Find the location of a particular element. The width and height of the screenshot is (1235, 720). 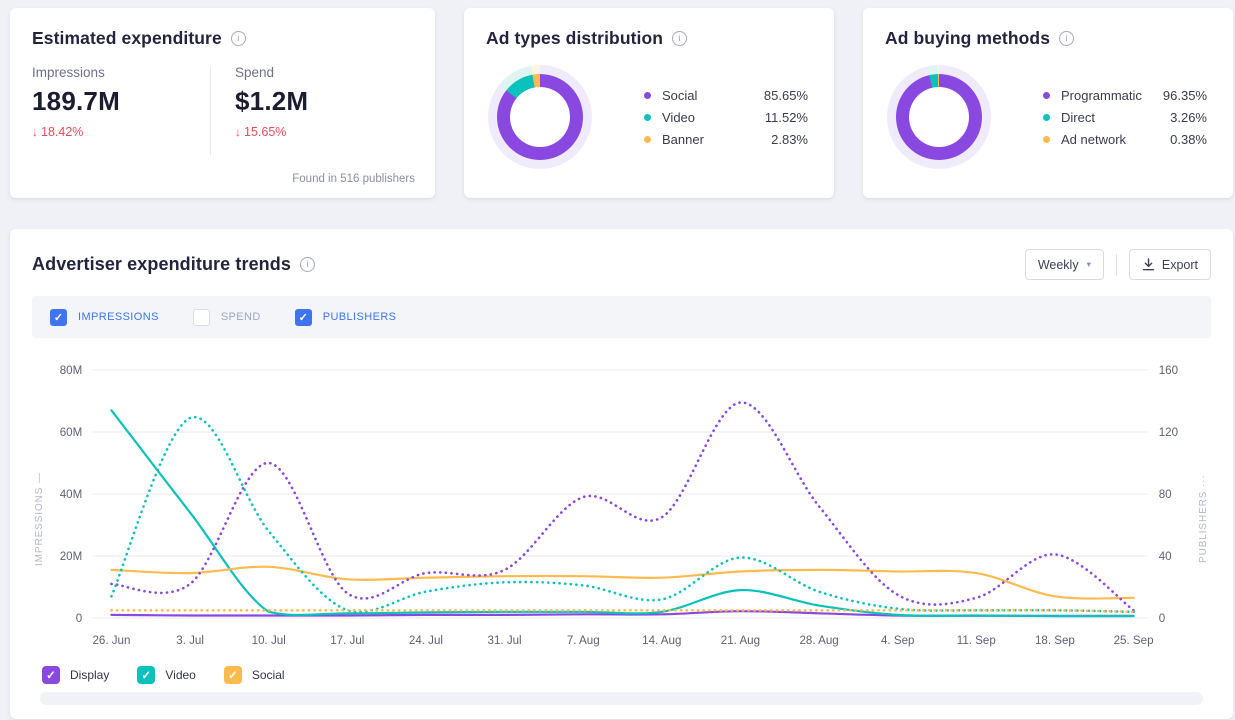

legend-row: Banner 2.83% is located at coordinates (726, 139).